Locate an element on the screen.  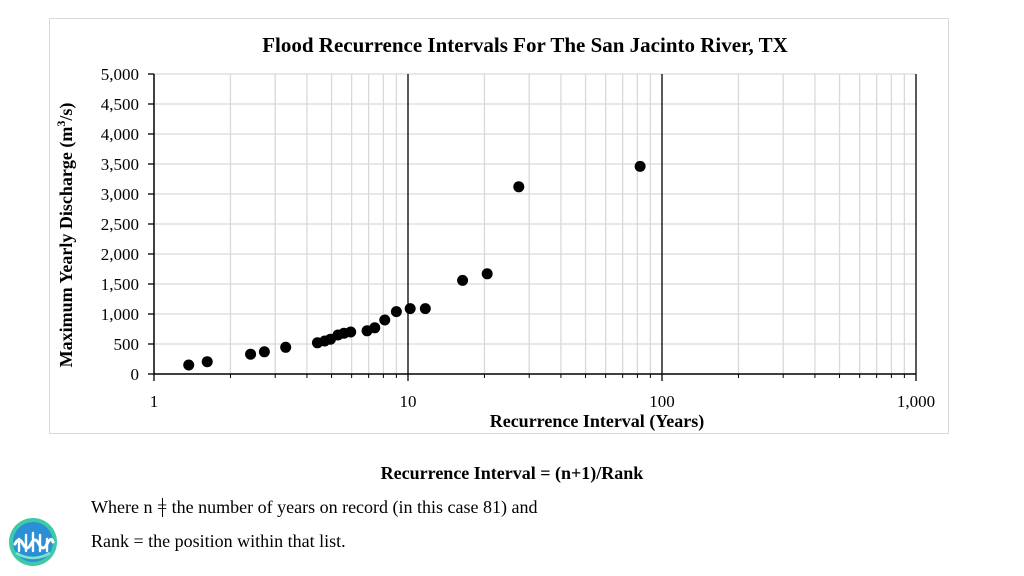
y-tick-label: 0 is located at coordinates (135, 374).